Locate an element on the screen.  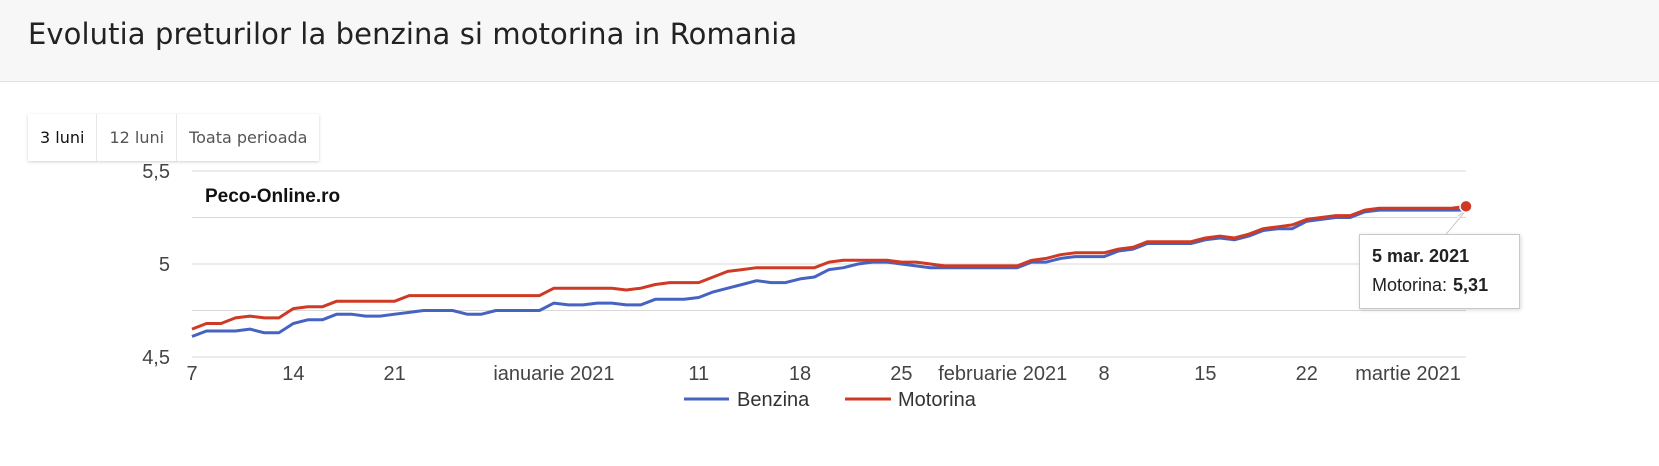
x-tick-label: 11 is located at coordinates (698, 374).